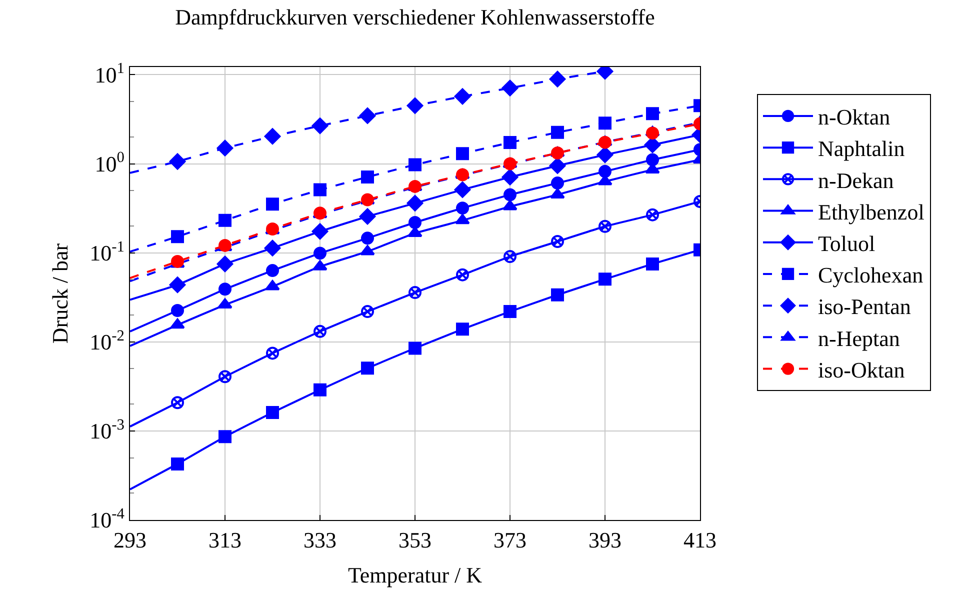  What do you see at coordinates (859, 338) in the screenshot?
I see `legend-label: n-Heptan` at bounding box center [859, 338].